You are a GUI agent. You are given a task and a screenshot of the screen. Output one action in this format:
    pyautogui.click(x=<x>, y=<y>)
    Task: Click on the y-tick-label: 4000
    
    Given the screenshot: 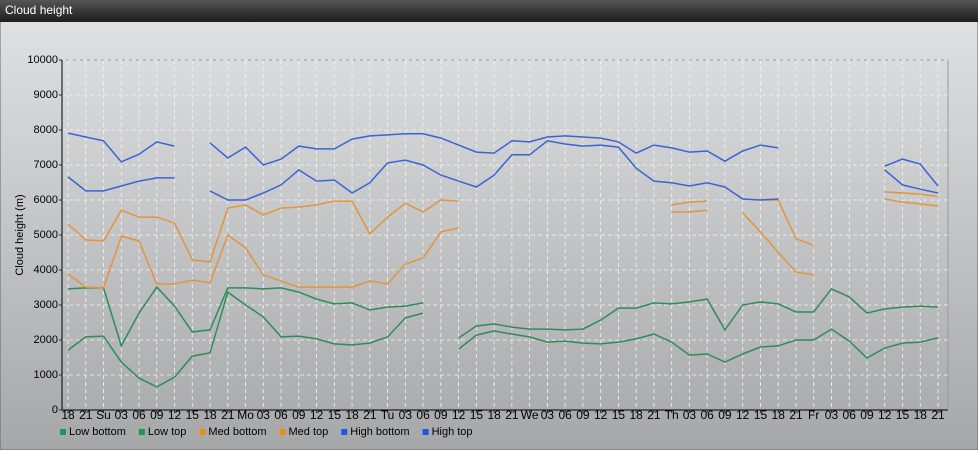 What is the action you would take?
    pyautogui.click(x=46, y=270)
    